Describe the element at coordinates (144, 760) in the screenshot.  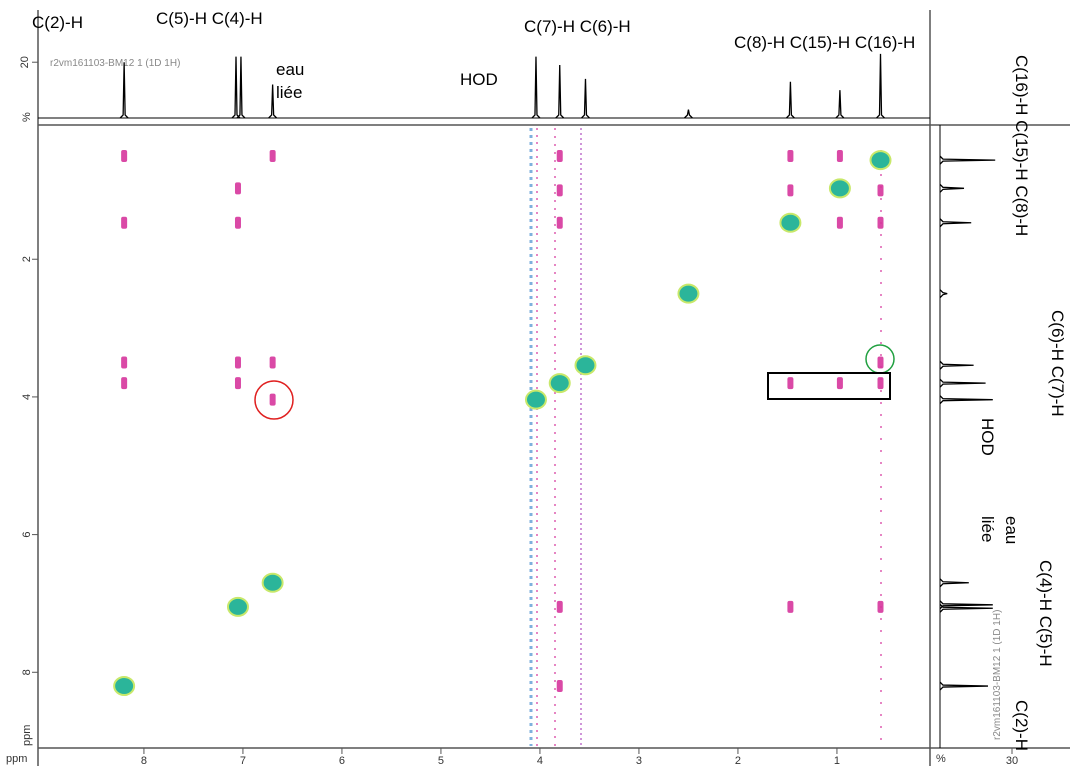
I see `x-tick-label: 8` at that location.